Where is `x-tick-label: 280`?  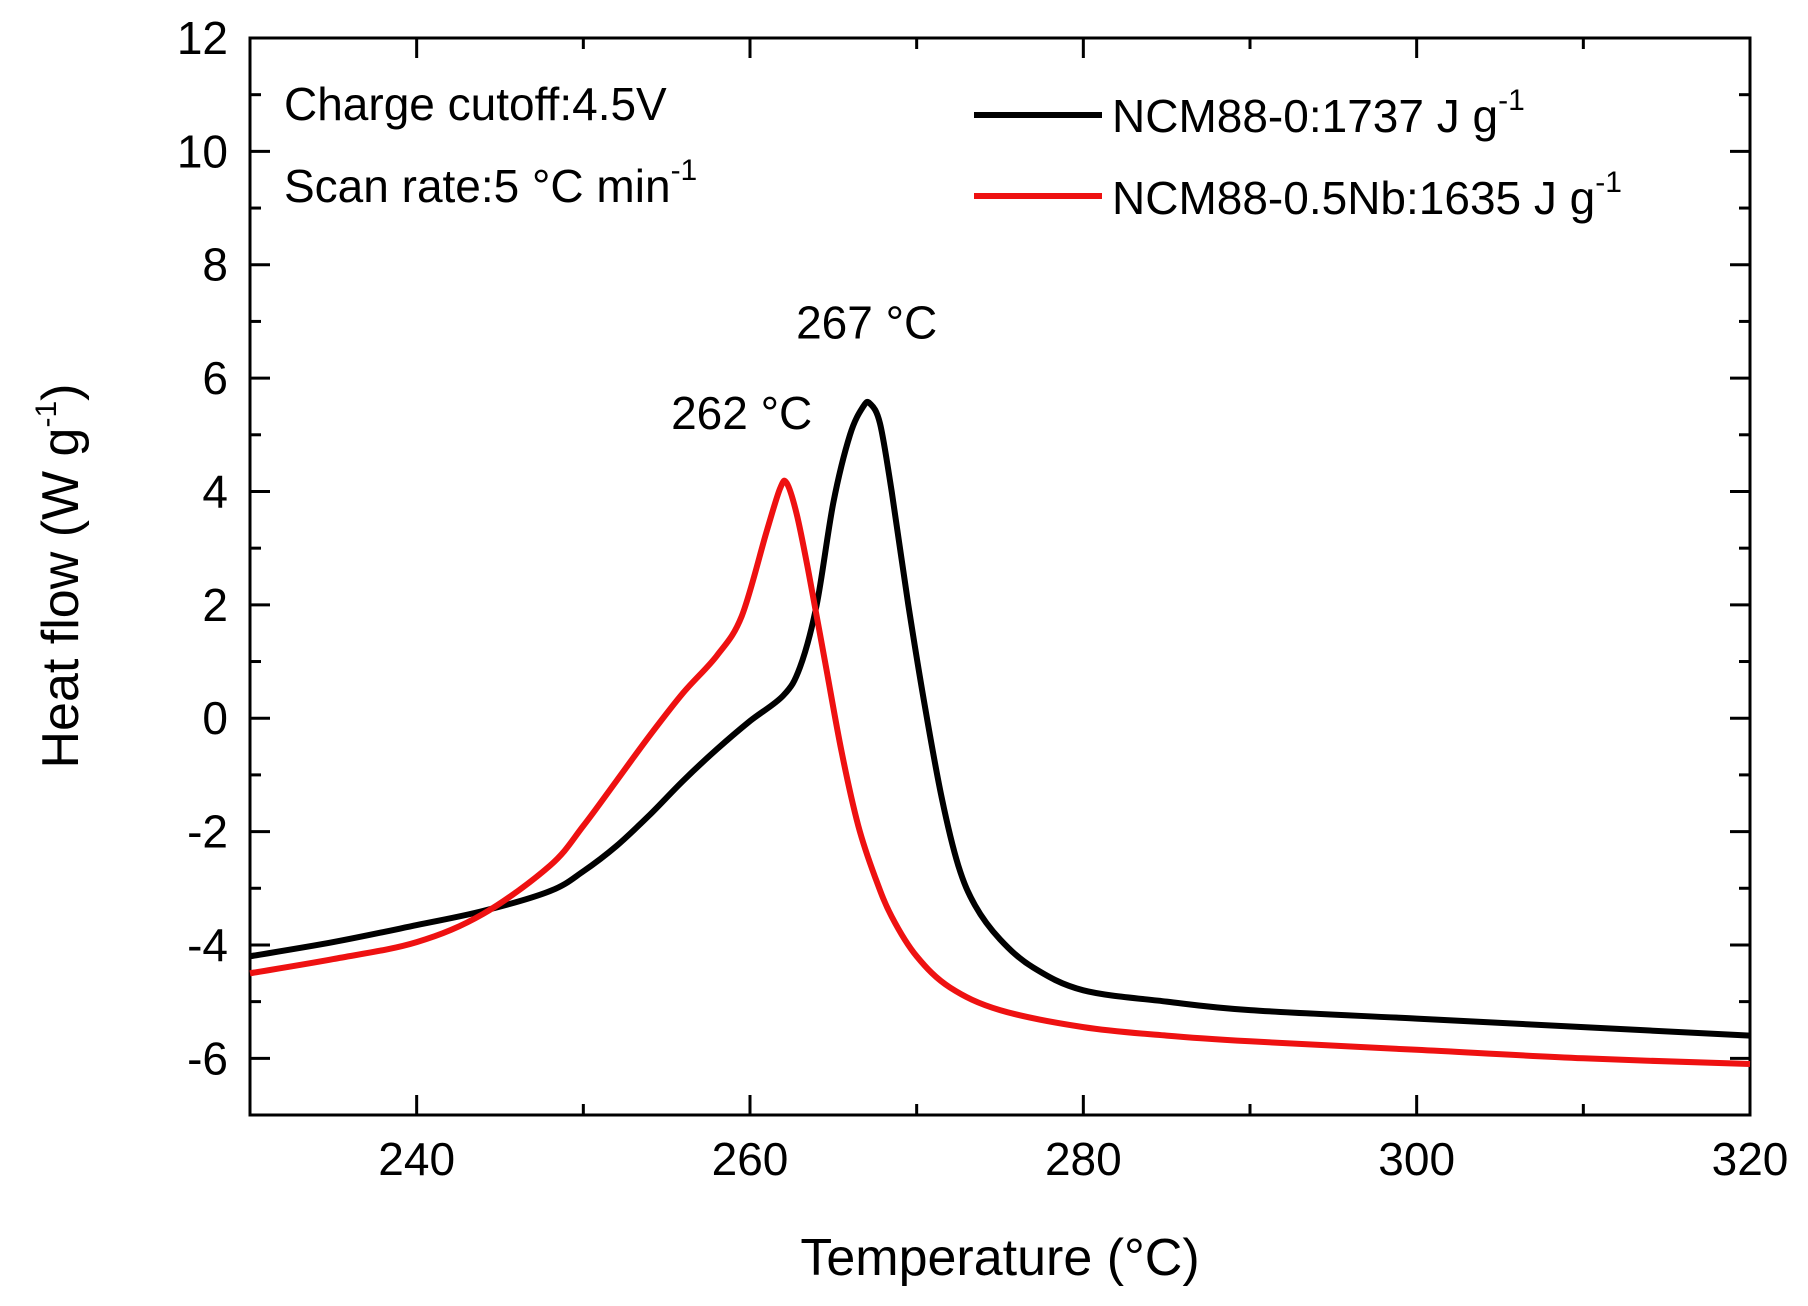
x-tick-label: 280 is located at coordinates (1083, 1159).